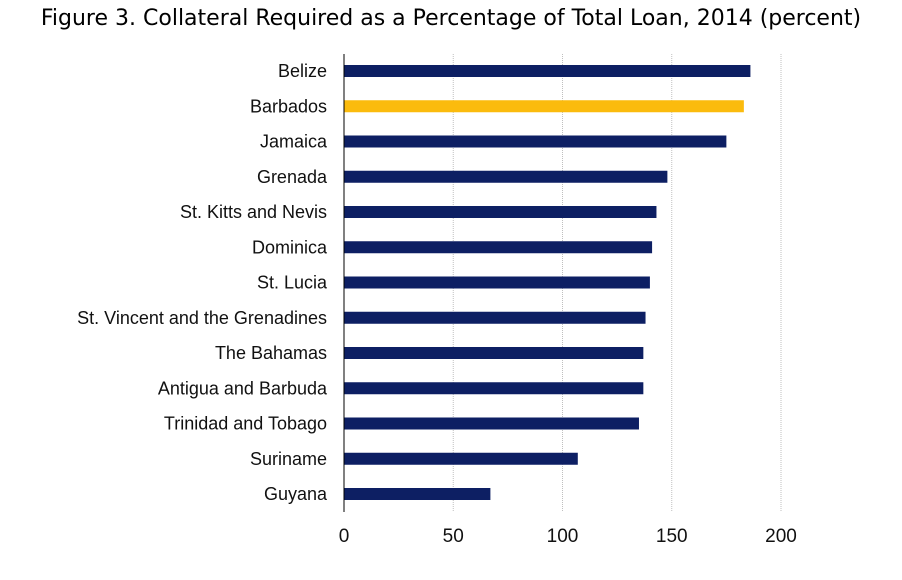 This screenshot has height=580, width=902. I want to click on x-tick-label: 150, so click(672, 536).